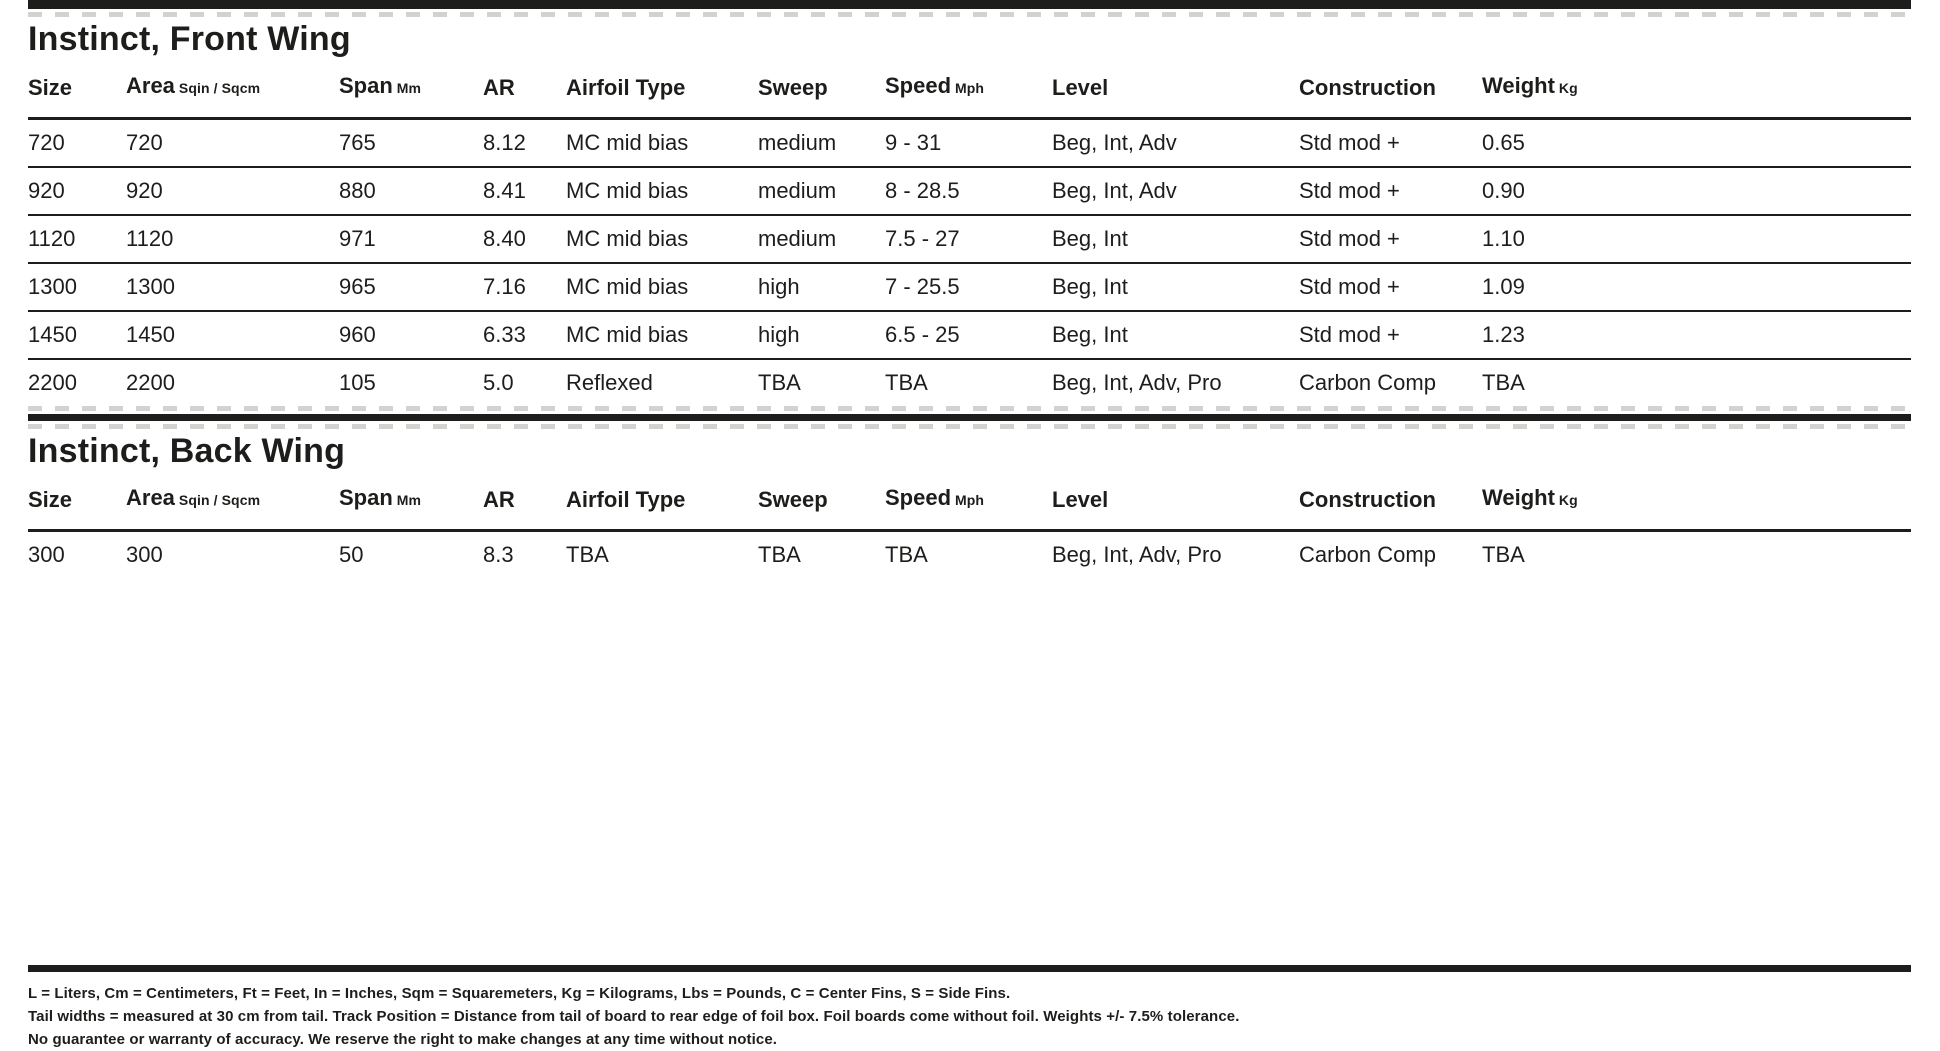 This screenshot has height=1051, width=1940. Describe the element at coordinates (1080, 499) in the screenshot. I see `column-label: Level` at that location.